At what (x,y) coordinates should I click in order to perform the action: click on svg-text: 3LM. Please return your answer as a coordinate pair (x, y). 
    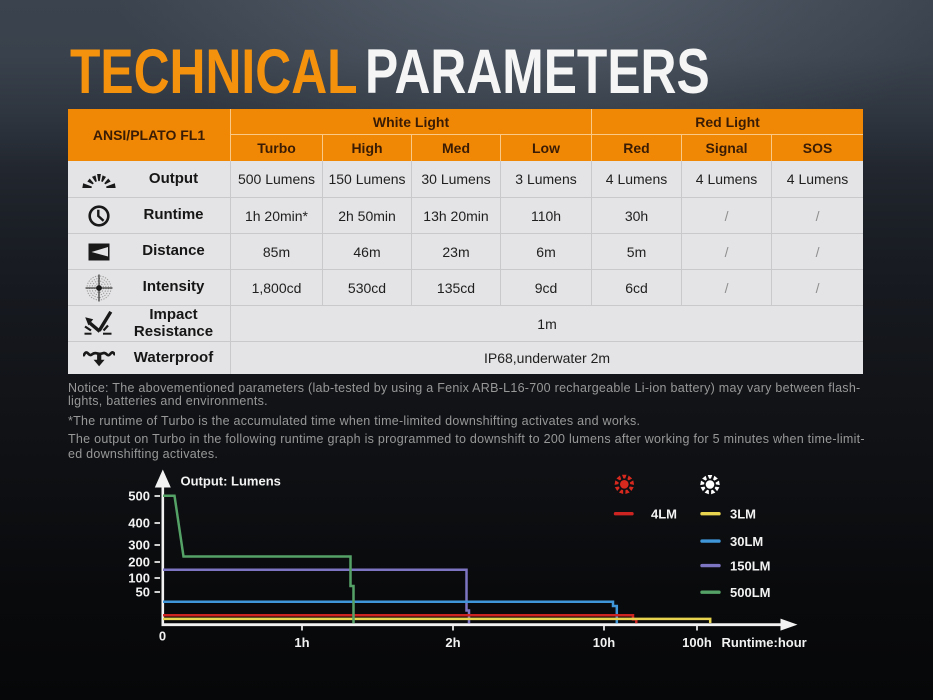
    Looking at the image, I should click on (743, 514).